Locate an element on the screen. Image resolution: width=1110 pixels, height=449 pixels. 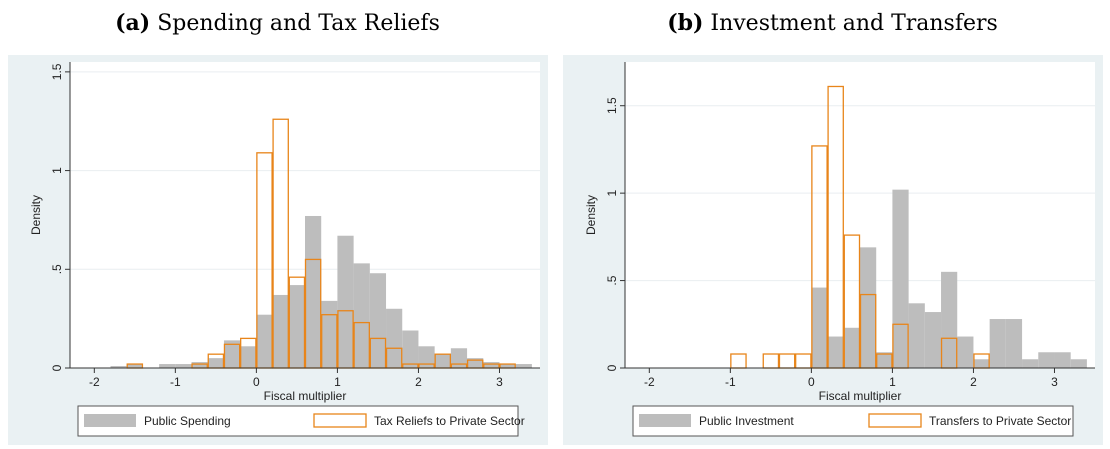
legend-label: Public Investment is located at coordinates (746, 421).